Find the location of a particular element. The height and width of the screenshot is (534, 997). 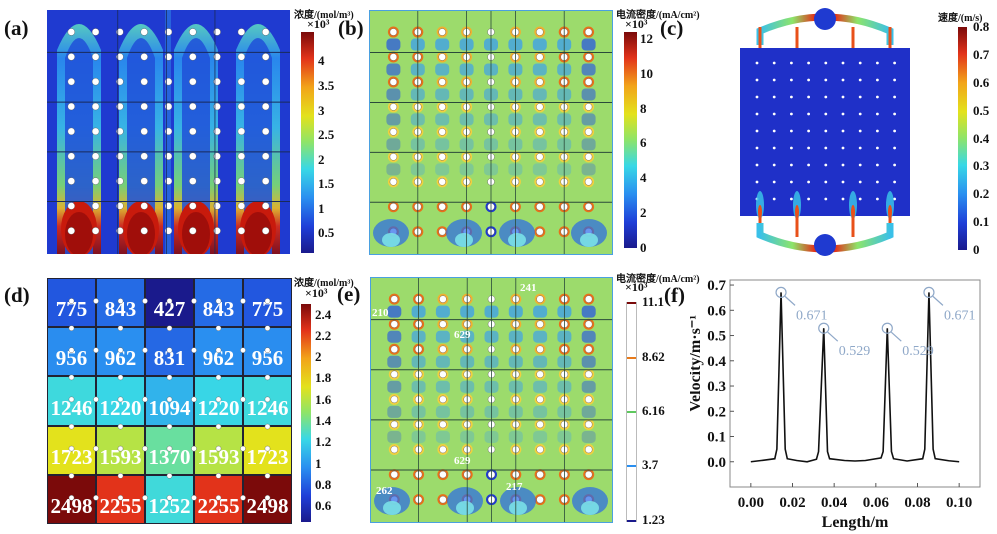

colorbar-tick-label: 1.8 is located at coordinates (323, 378).